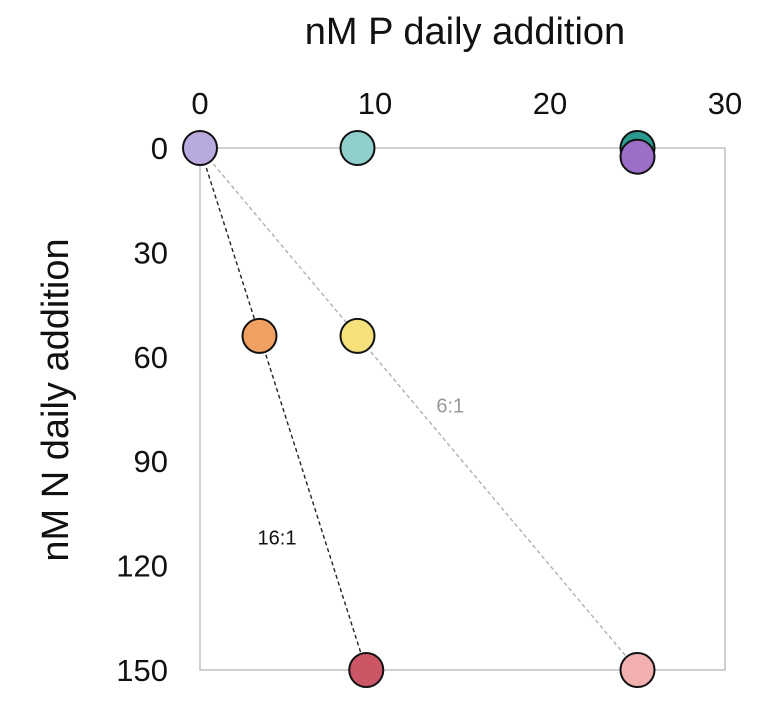 This screenshot has height=722, width=772. Describe the element at coordinates (550, 103) in the screenshot. I see `x-tick-label: 20` at that location.